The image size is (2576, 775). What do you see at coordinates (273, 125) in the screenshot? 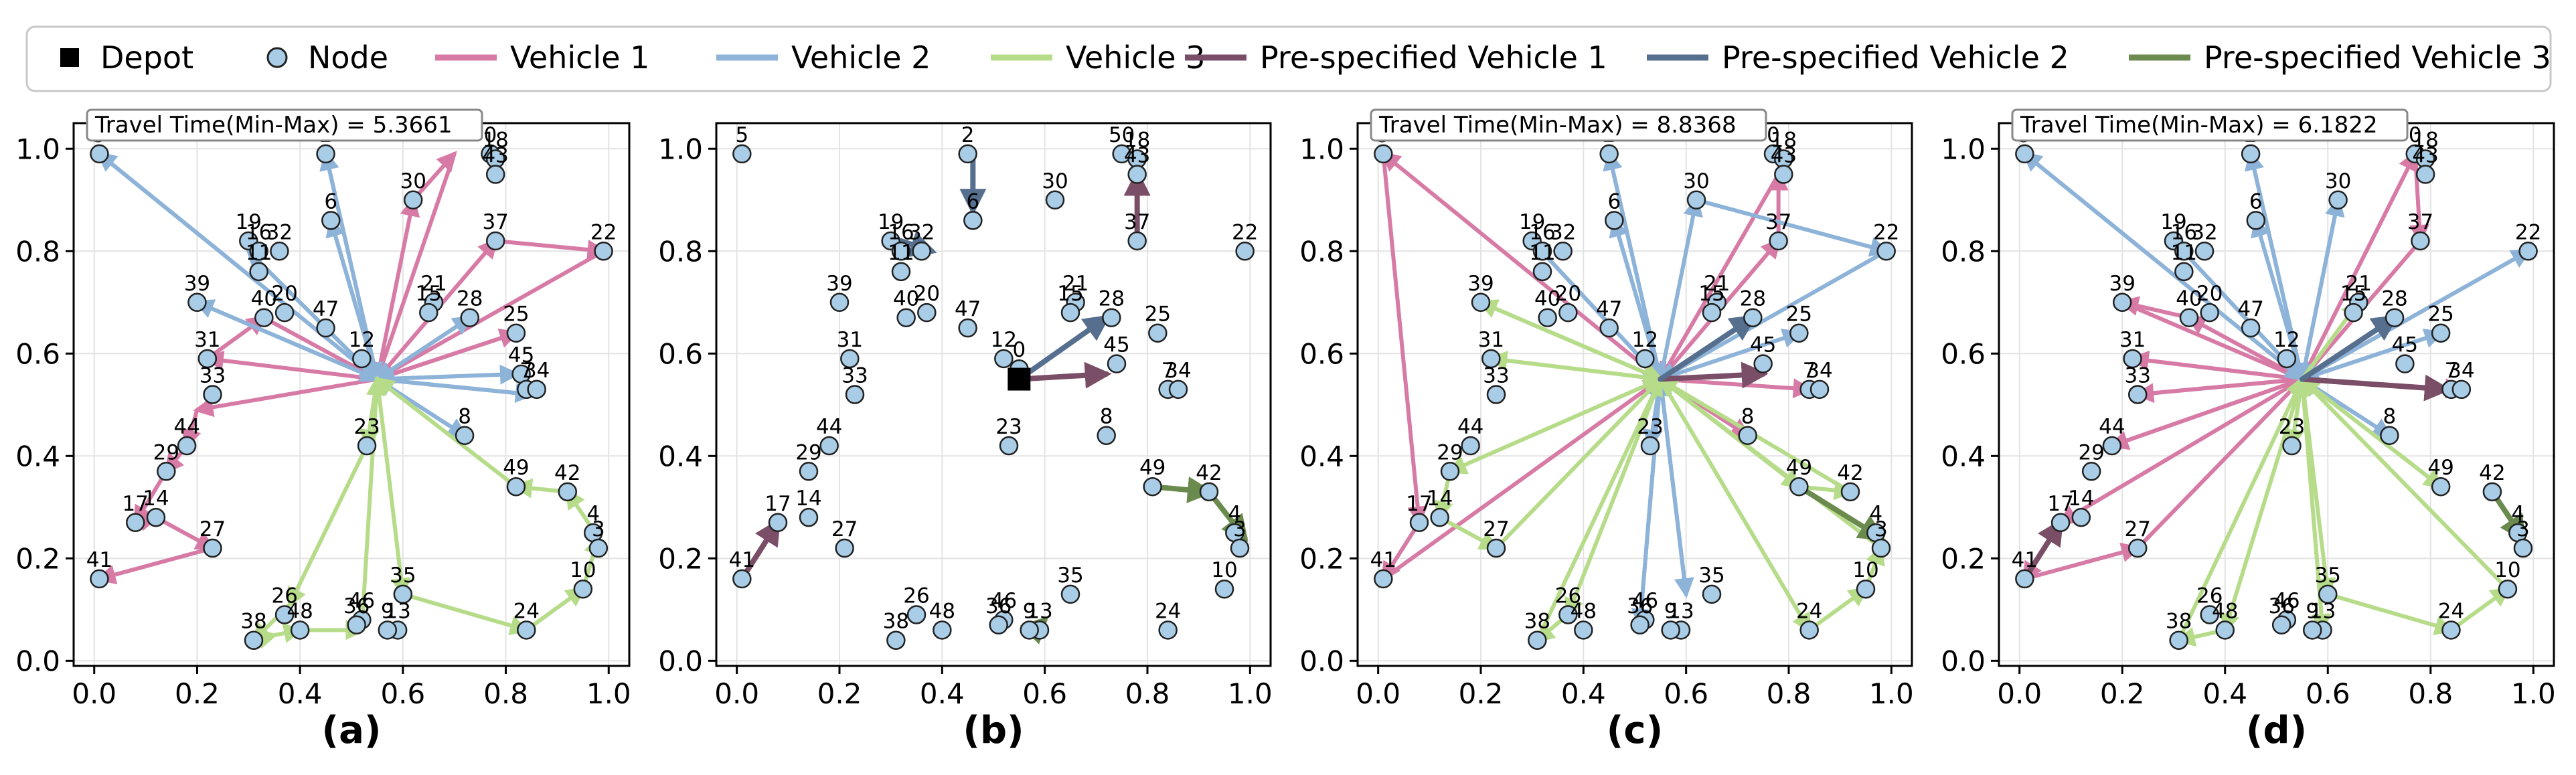
I see `annotation-text: Travel Time(Min-Max) = 5.3661` at bounding box center [273, 125].